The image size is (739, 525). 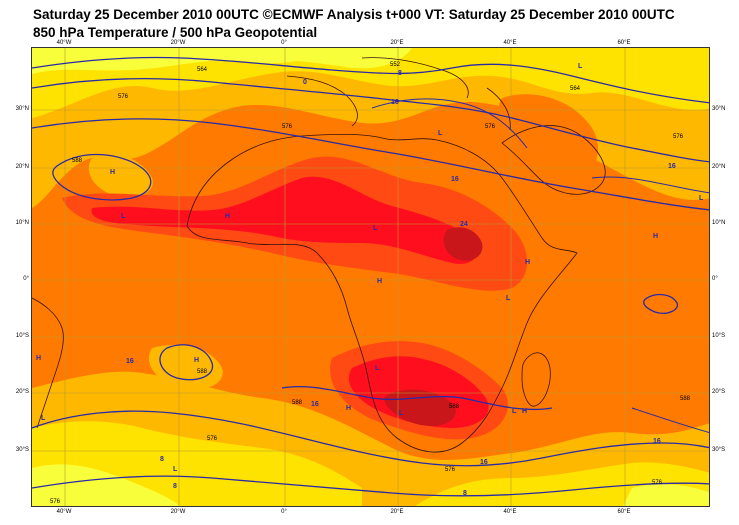 I want to click on coast-south-america, so click(x=48, y=363).